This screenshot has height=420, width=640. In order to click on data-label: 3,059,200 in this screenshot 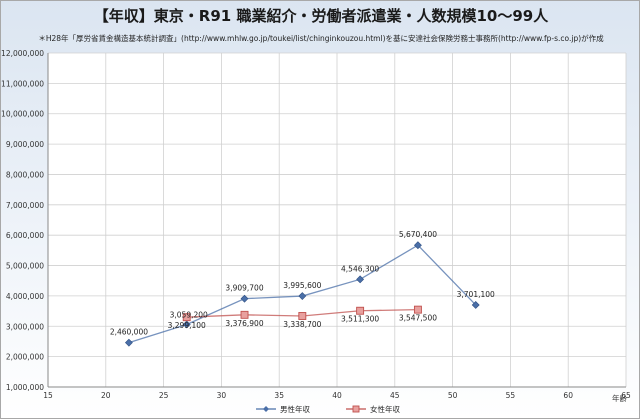, I will do `click(189, 314)`.